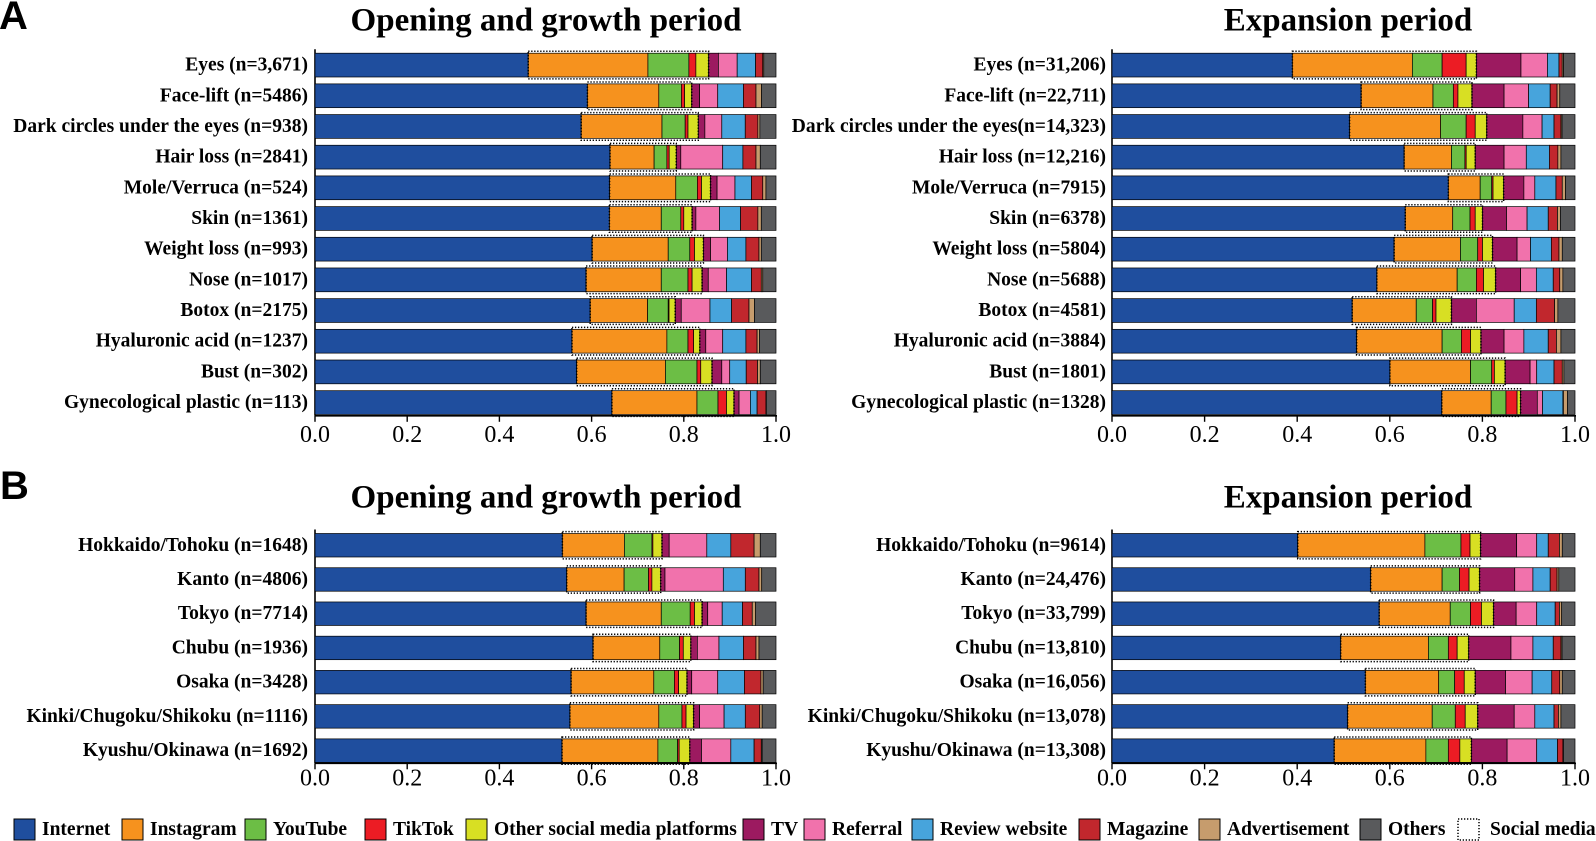  What do you see at coordinates (1543, 829) in the screenshot?
I see `svg-text: Social media` at bounding box center [1543, 829].